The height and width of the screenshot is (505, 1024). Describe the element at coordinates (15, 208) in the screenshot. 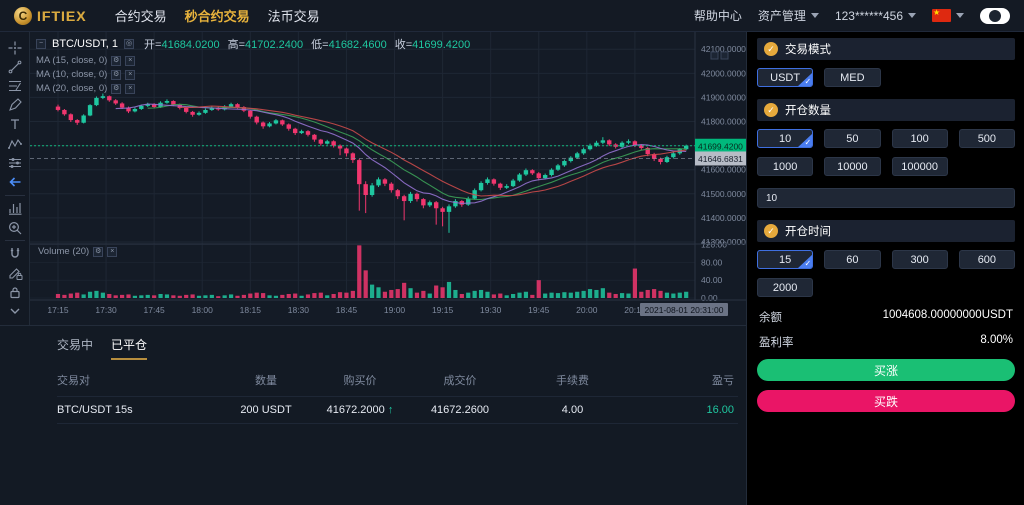

I see `indicators-icon` at that location.